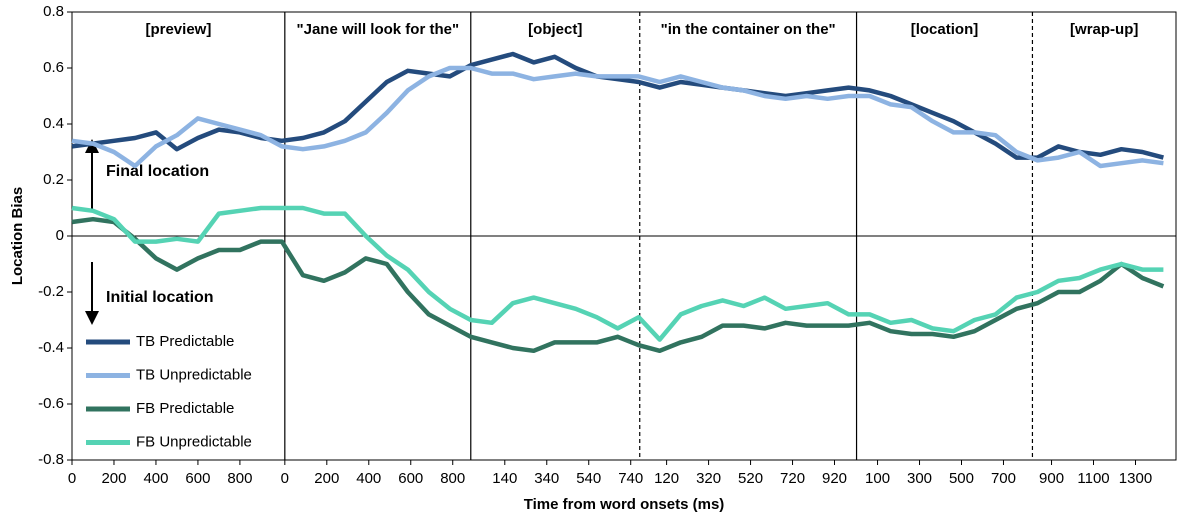 This screenshot has width=1181, height=516. Describe the element at coordinates (877, 478) in the screenshot. I see `x-tick-label: 100` at that location.